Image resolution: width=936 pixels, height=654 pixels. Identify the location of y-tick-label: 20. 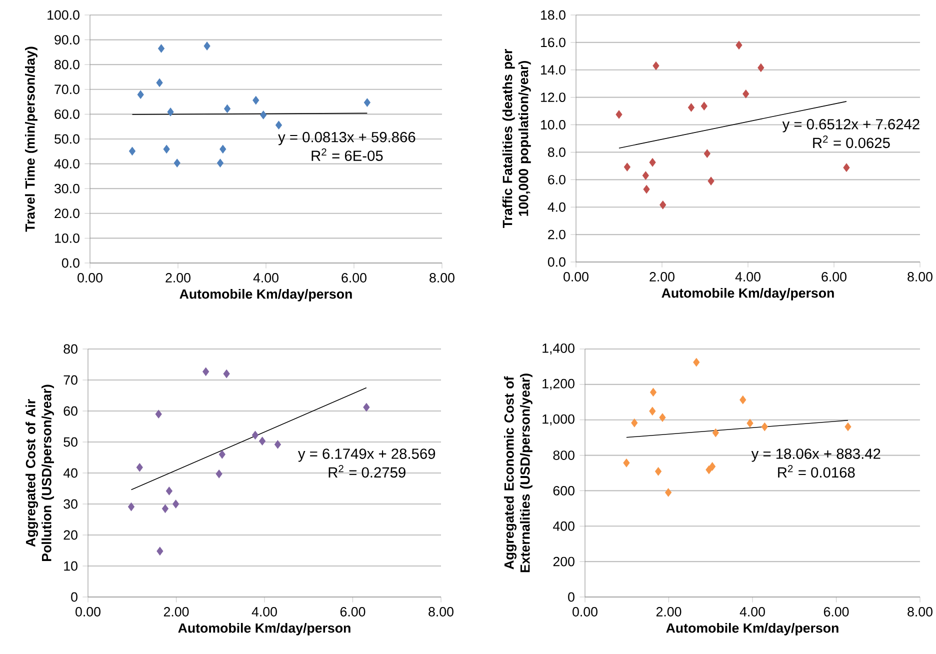
(71, 535).